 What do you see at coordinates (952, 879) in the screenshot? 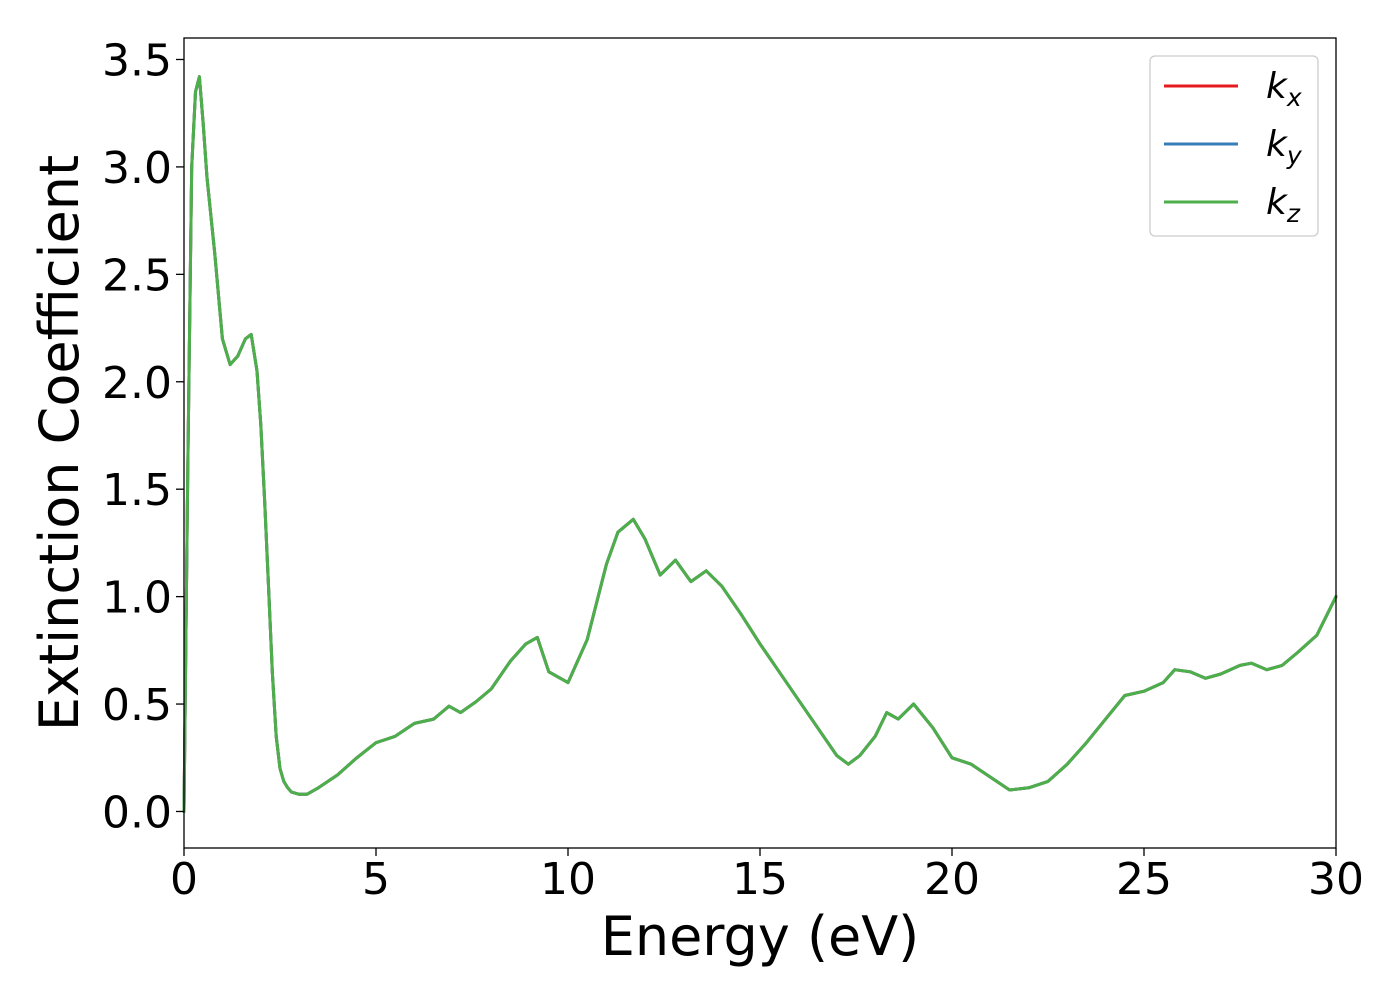
I see `x-tick-label: 20` at bounding box center [952, 879].